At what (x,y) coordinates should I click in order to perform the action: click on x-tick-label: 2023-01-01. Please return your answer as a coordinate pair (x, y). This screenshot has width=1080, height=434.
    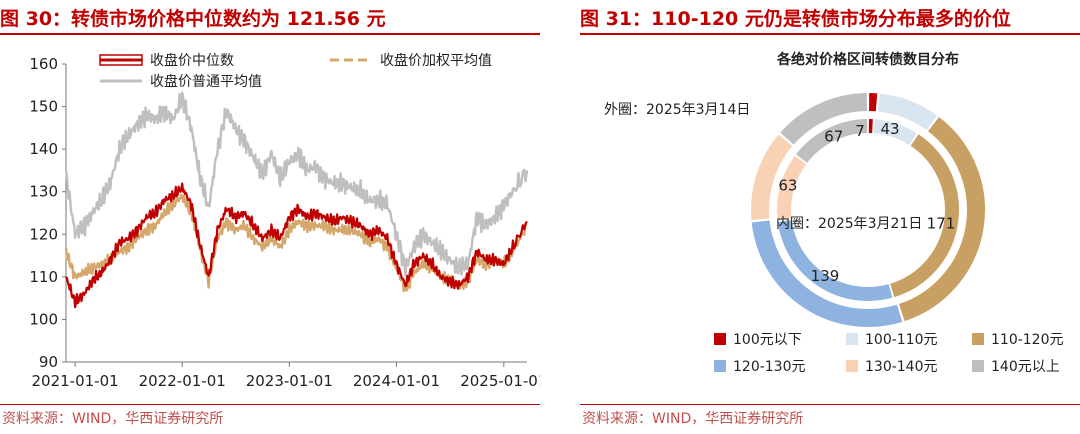
    Looking at the image, I should click on (289, 381).